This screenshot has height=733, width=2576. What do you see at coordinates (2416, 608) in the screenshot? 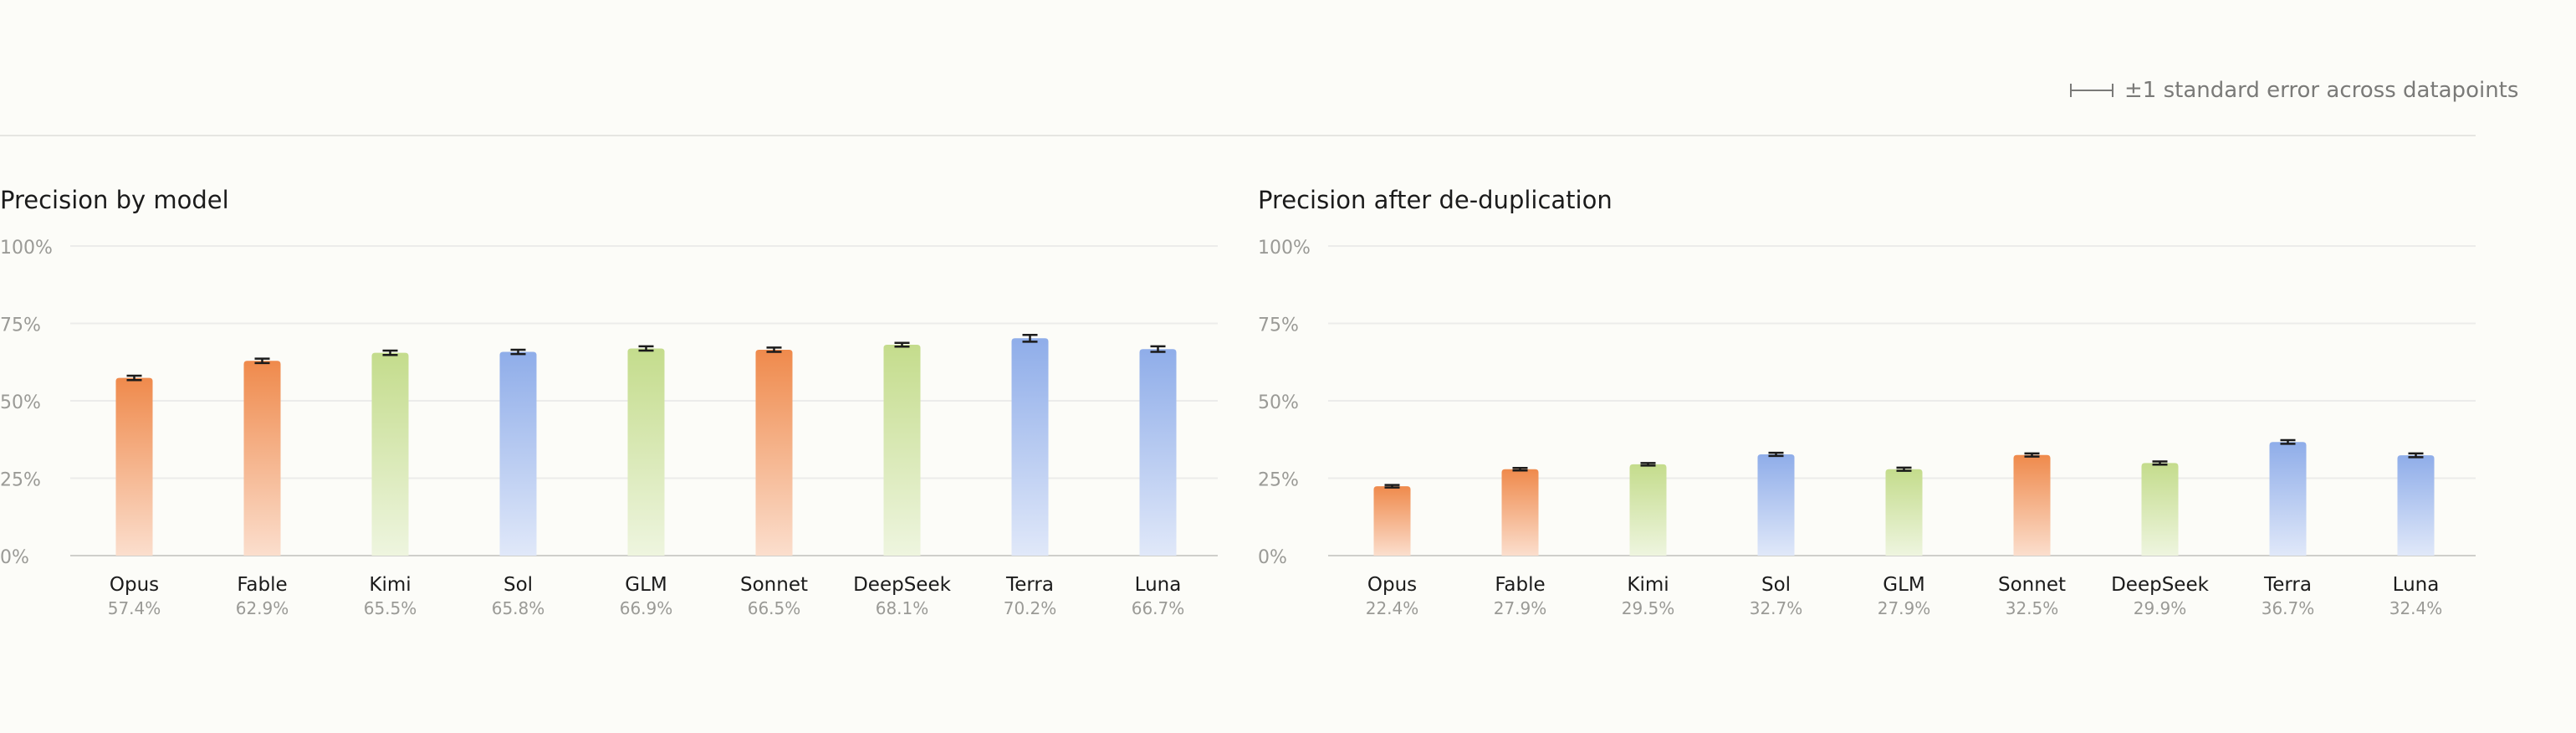
I see `value-label: 32.4%` at bounding box center [2416, 608].